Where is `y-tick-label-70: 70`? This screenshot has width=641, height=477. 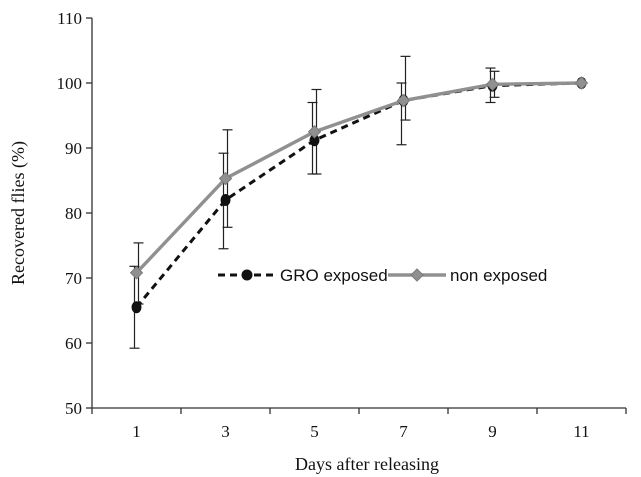 y-tick-label-70: 70 is located at coordinates (73, 278).